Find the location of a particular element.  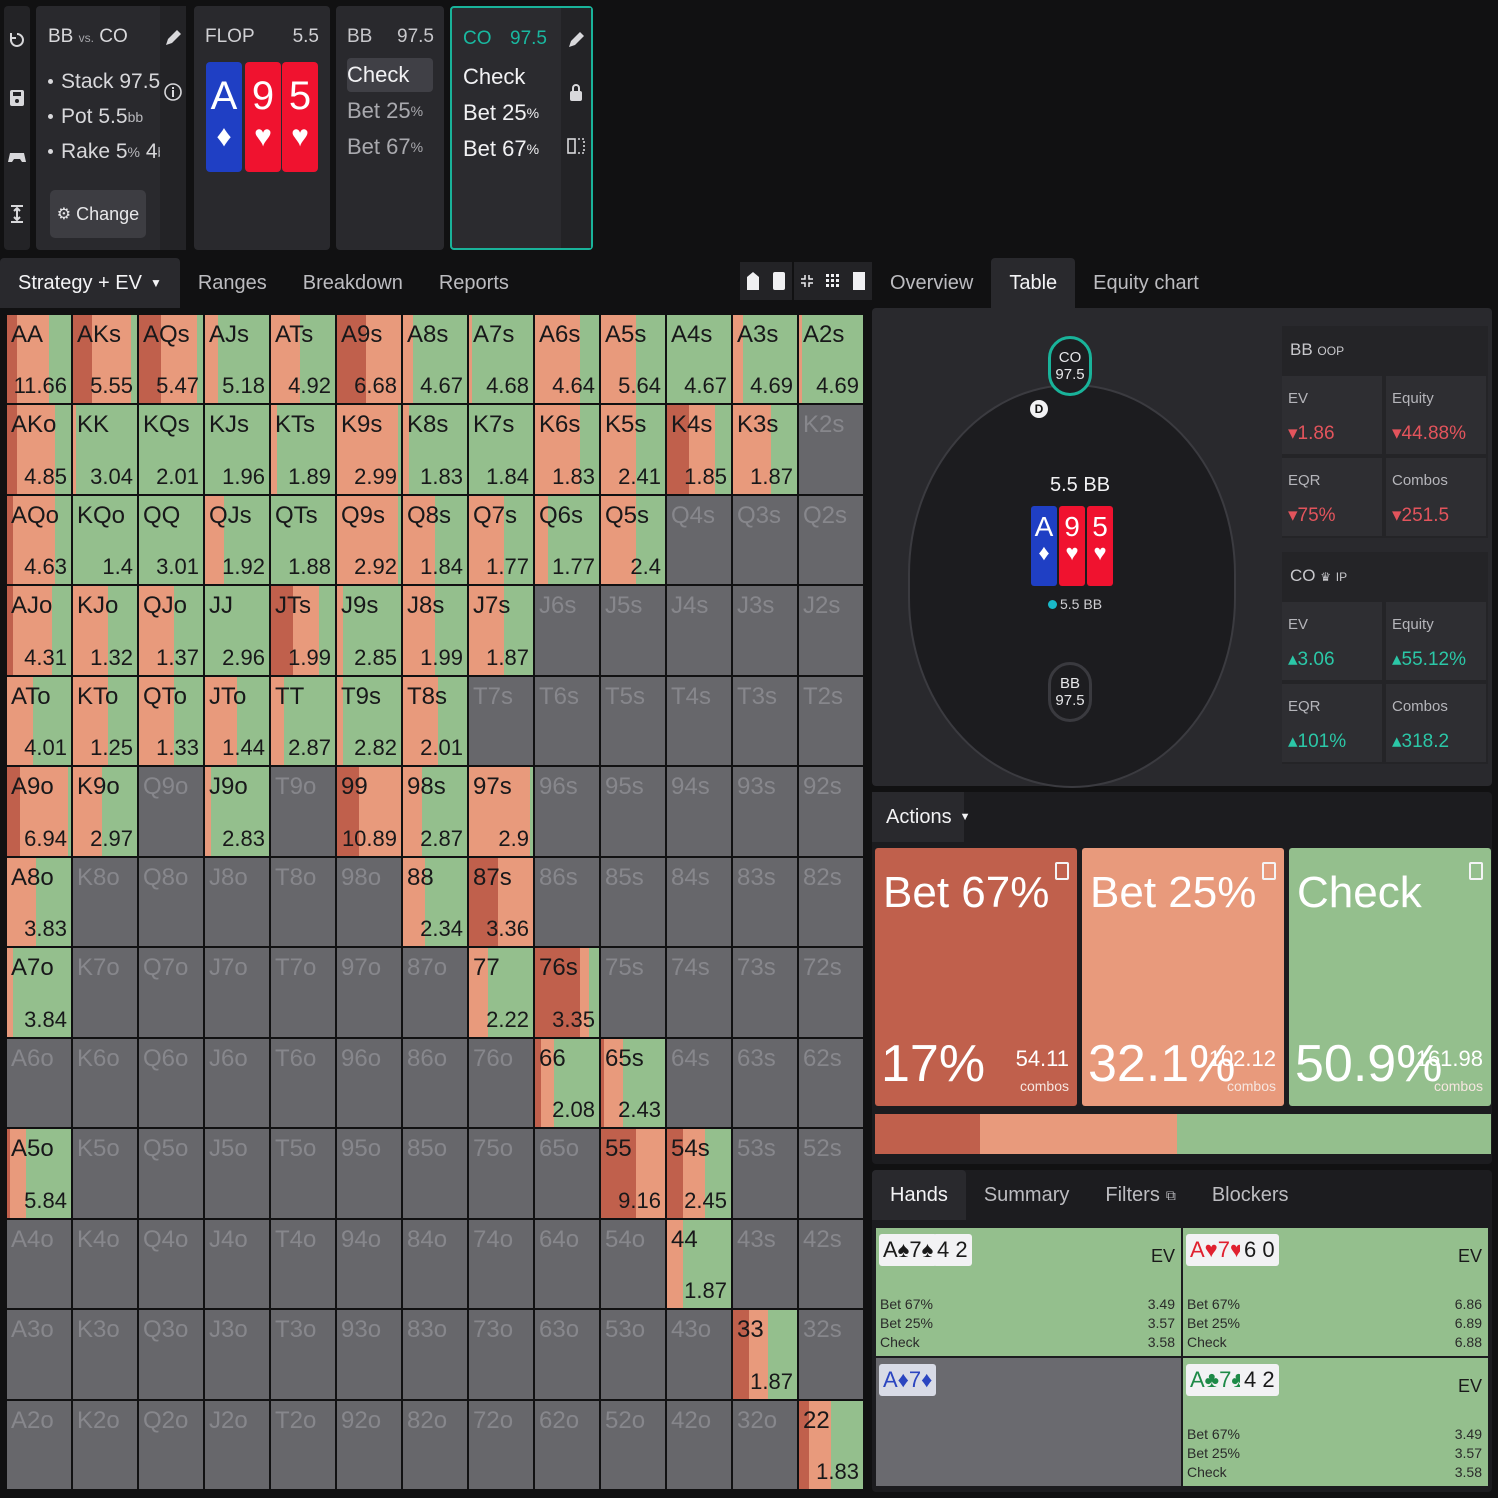

hand-cell-72s: 72s is located at coordinates (831, 992).